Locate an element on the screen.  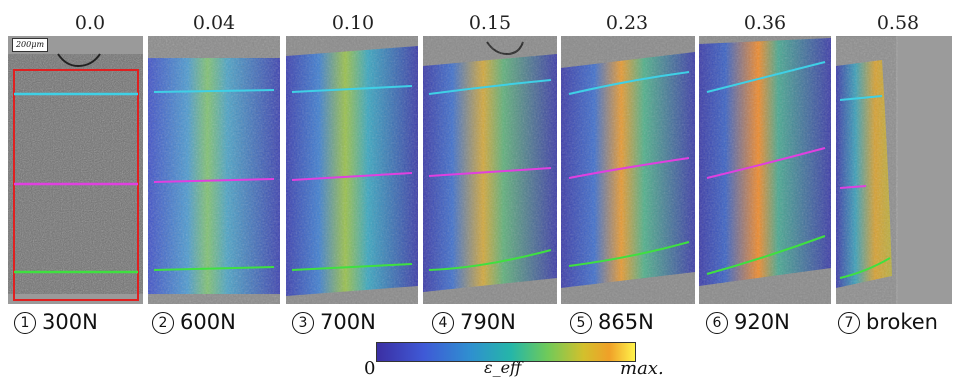
step-number-6: 6 is located at coordinates (717, 323).